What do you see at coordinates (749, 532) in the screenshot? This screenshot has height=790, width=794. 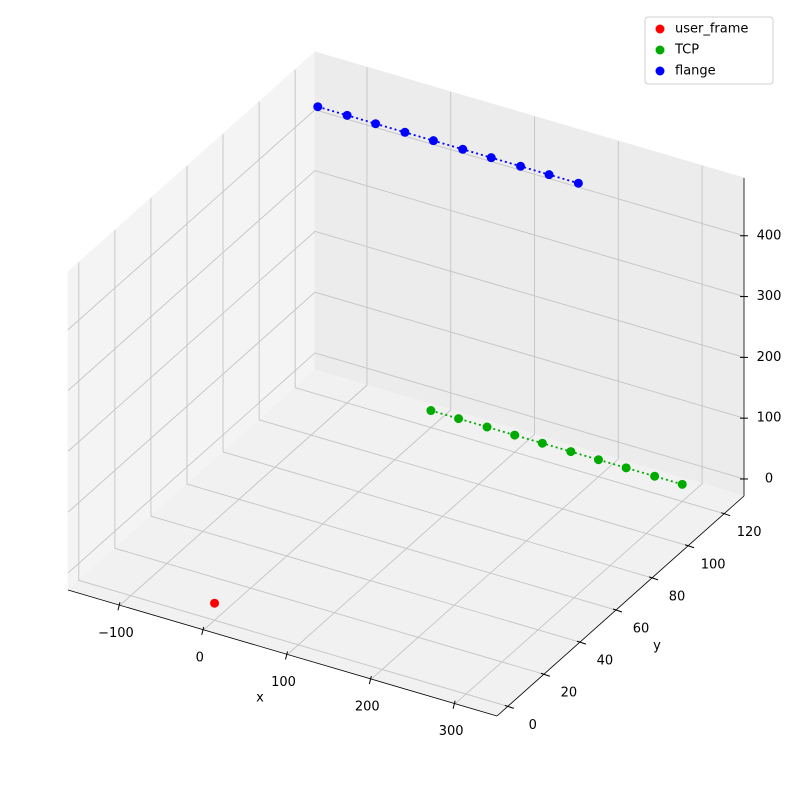 I see `y-tick-label: 120` at bounding box center [749, 532].